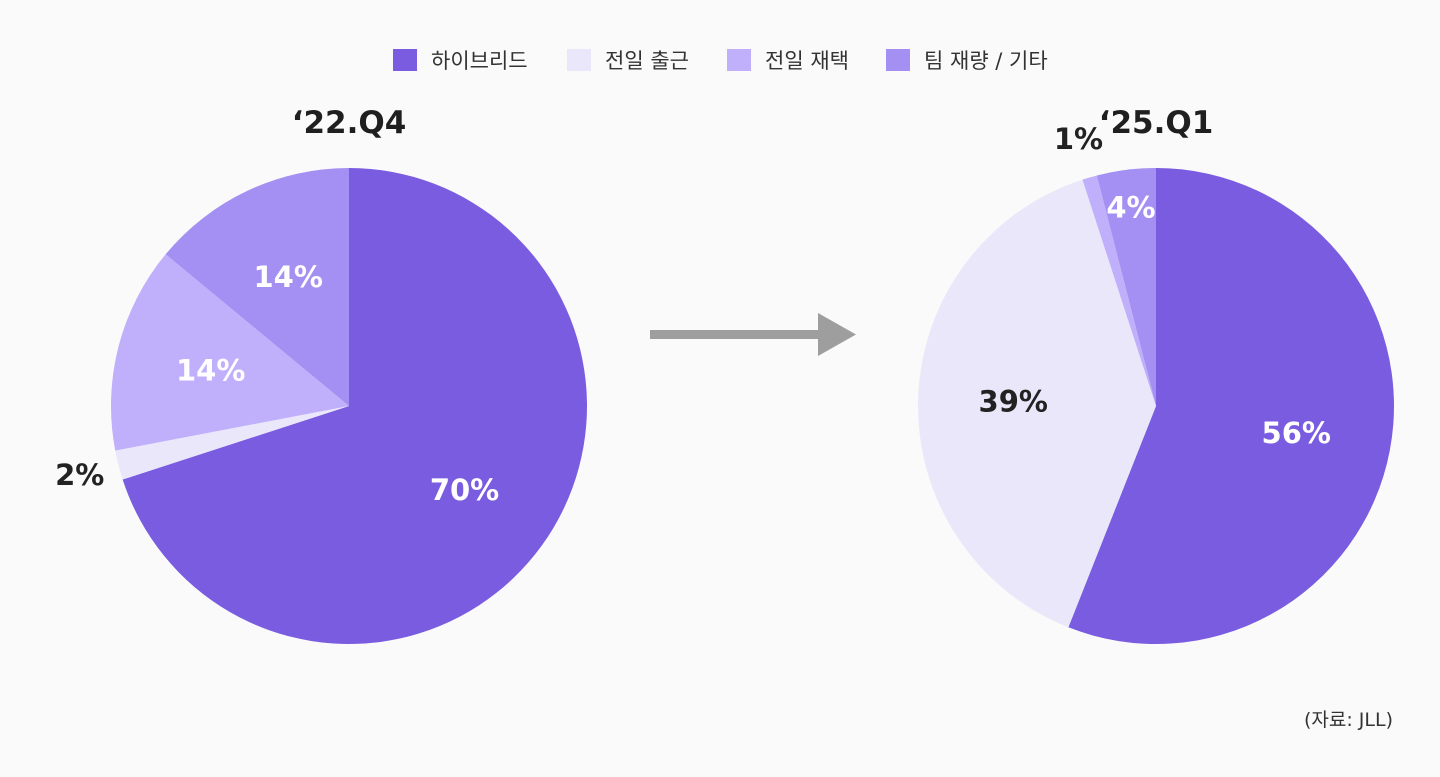 This screenshot has height=777, width=1440. I want to click on pie-label-full-office: 39%, so click(1013, 402).